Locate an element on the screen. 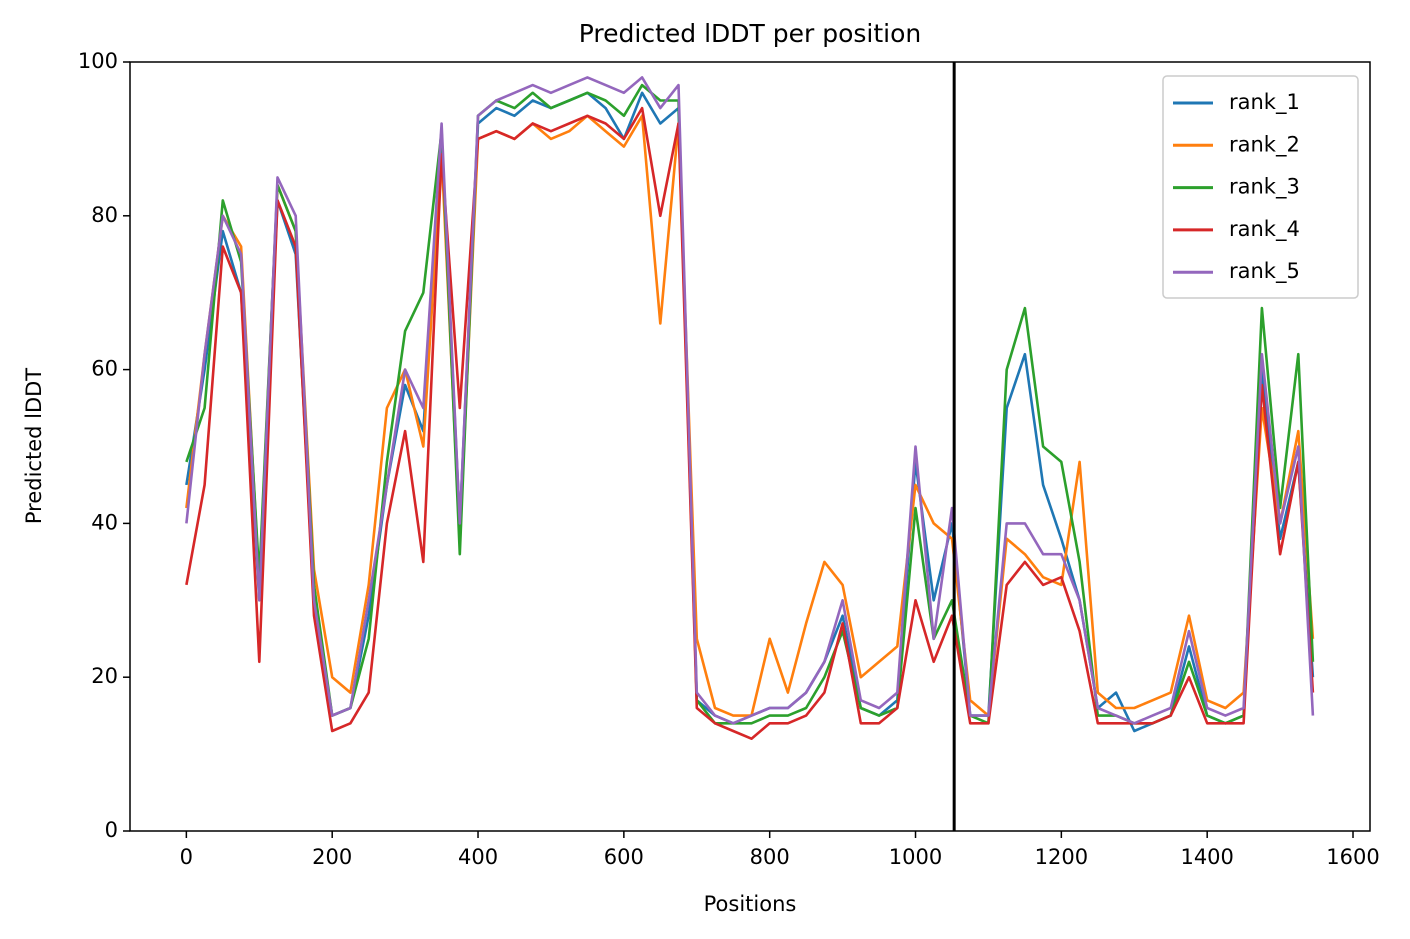  y-axis-label: Predicted lDDT is located at coordinates (34, 446).